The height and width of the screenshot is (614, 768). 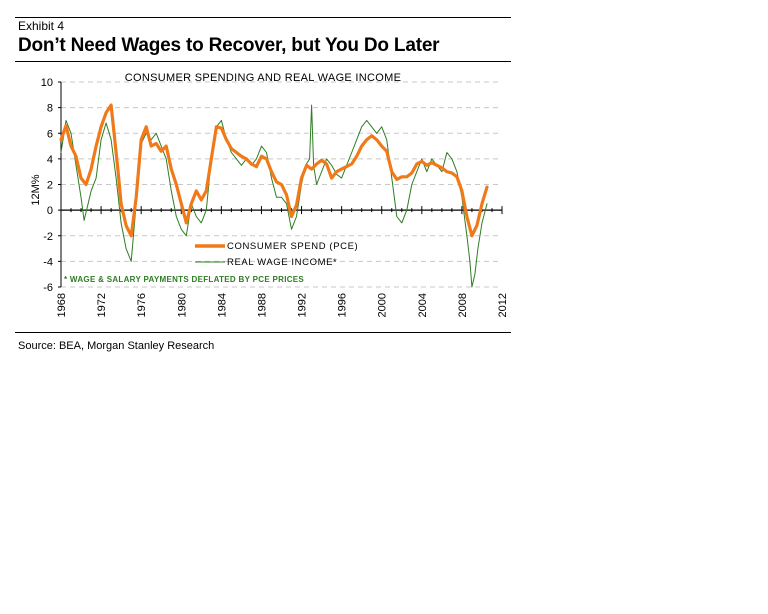 What do you see at coordinates (274, 170) in the screenshot?
I see `series-line-pce` at bounding box center [274, 170].